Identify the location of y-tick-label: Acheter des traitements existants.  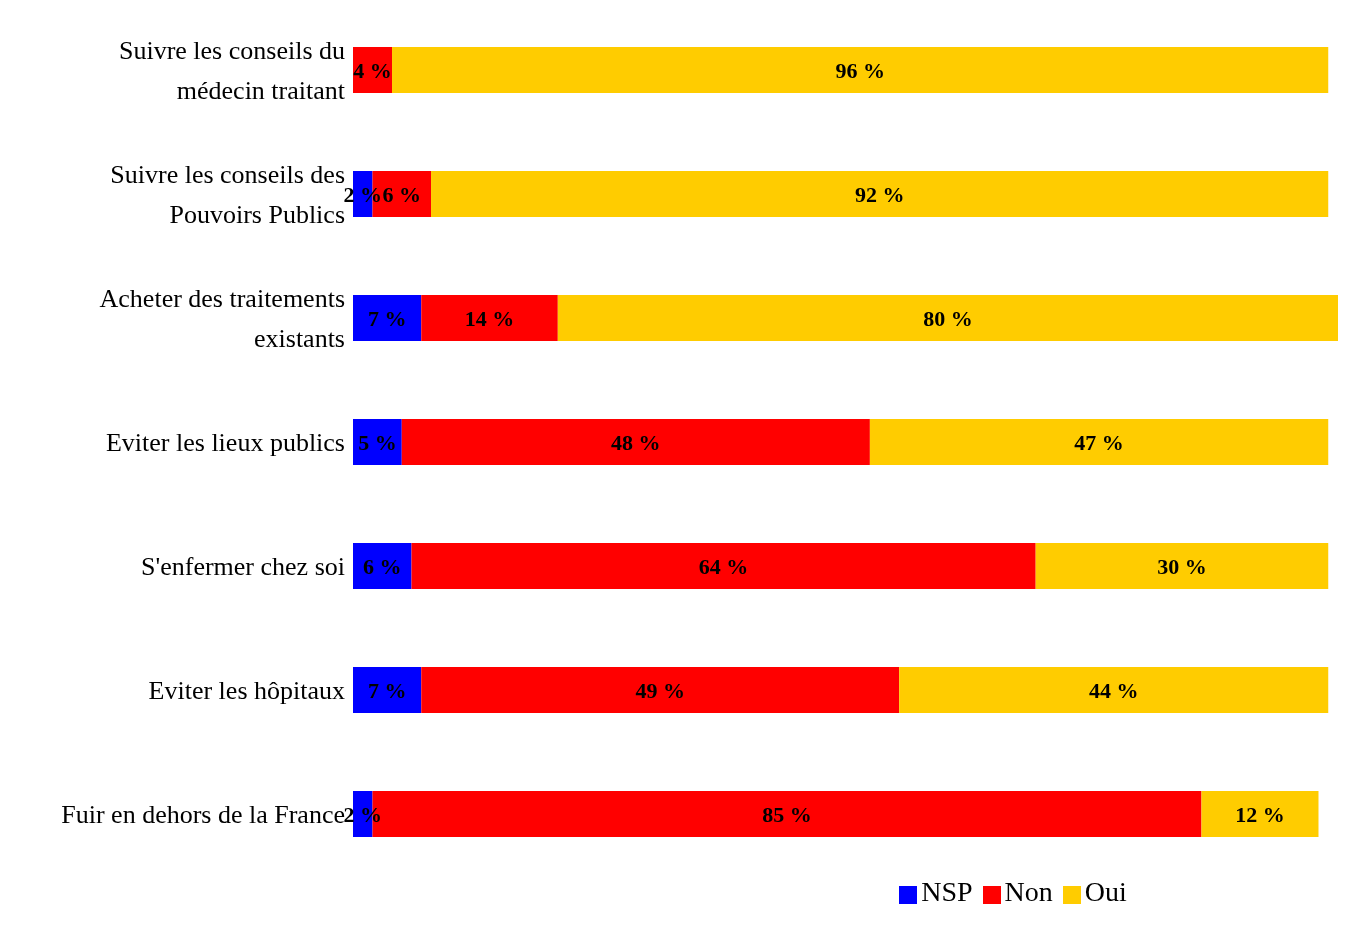
(222, 318).